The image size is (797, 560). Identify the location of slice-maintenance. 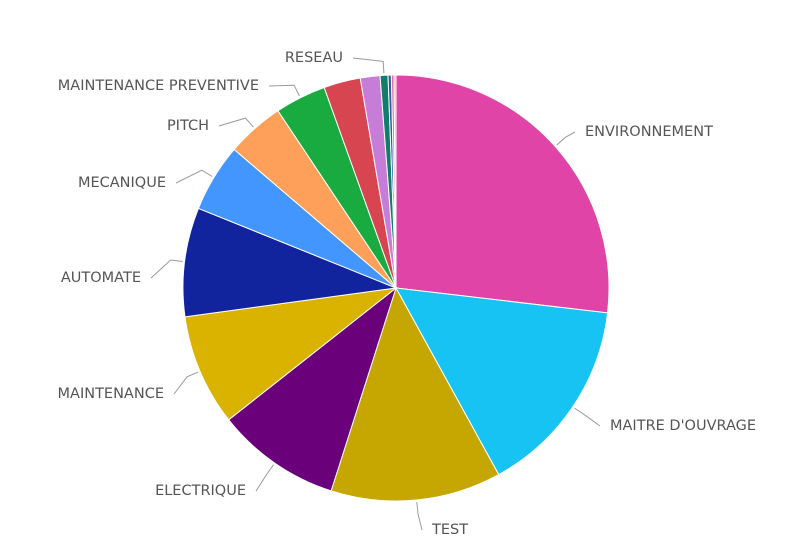
(291, 354).